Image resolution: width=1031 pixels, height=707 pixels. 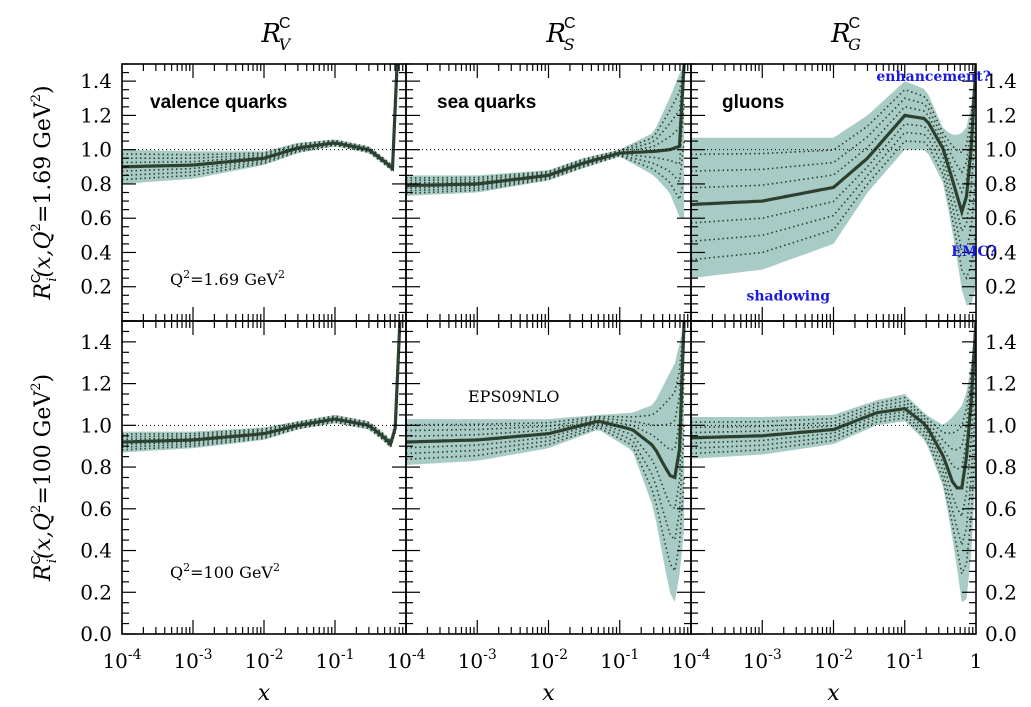 I want to click on y-axis-title: RC i(x,Q2=1.69 GeV2), so click(x=44, y=192).